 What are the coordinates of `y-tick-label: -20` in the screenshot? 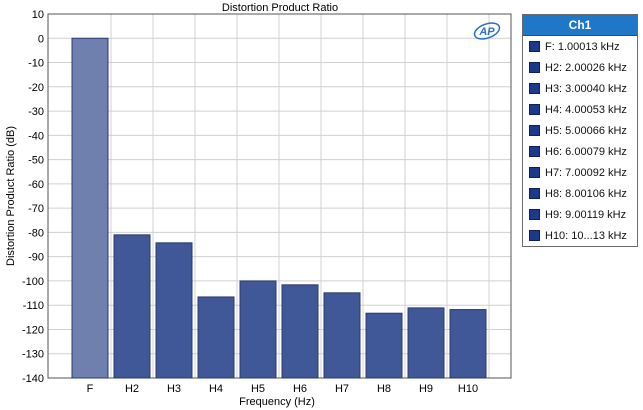 It's located at (36, 88).